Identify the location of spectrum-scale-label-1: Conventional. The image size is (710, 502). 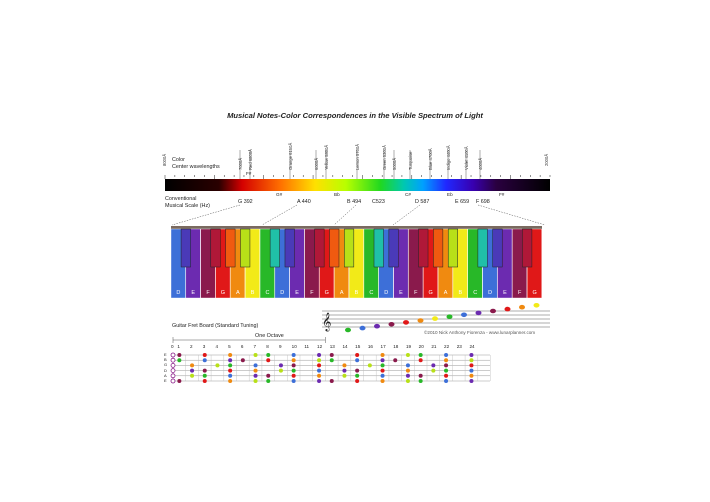
(181, 199).